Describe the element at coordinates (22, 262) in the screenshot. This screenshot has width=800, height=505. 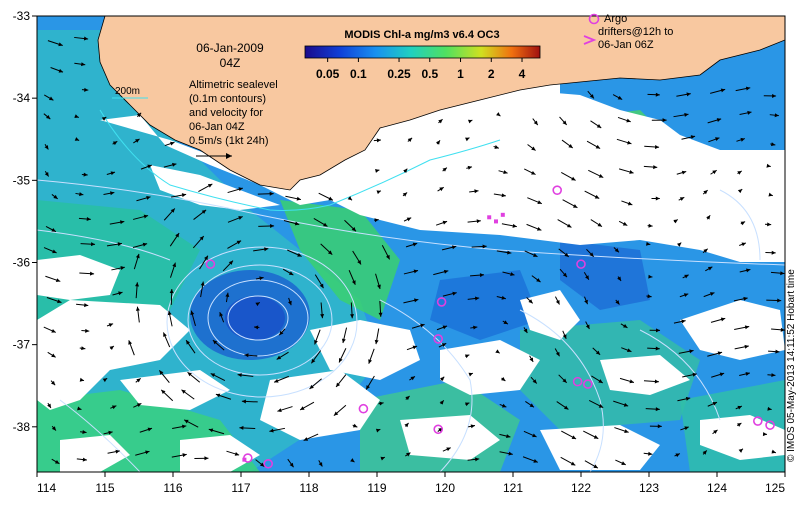
I see `y-tick-label: -36` at that location.